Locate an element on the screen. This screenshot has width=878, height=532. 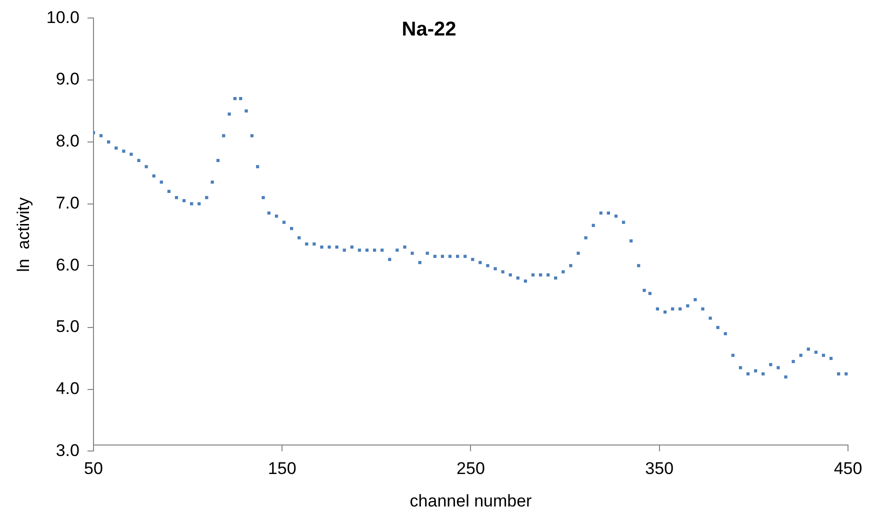
x-tick-label: 450 is located at coordinates (848, 468).